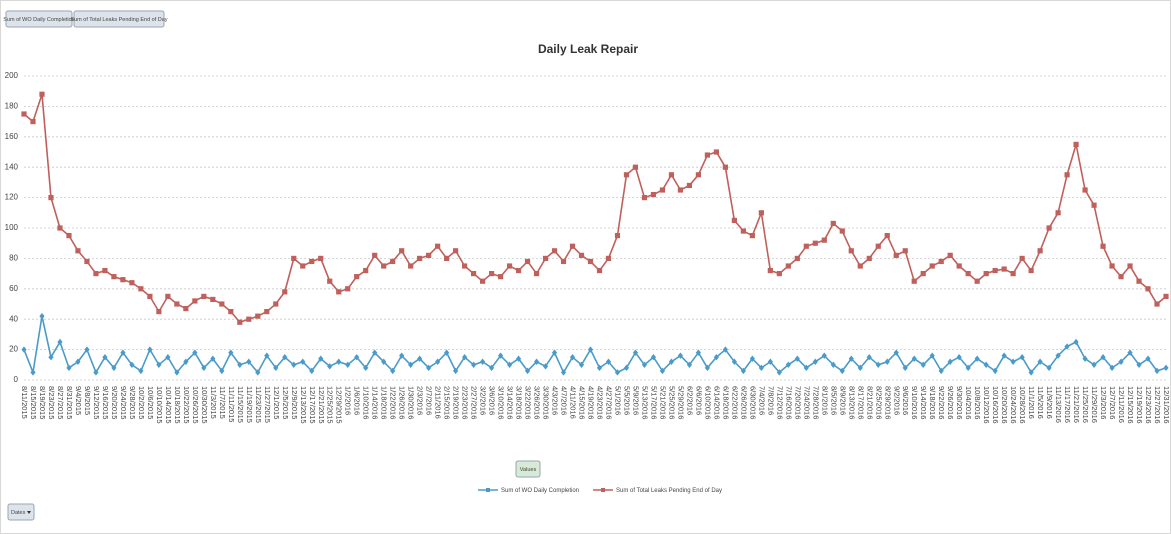 This screenshot has width=1171, height=534. Describe the element at coordinates (573, 402) in the screenshot. I see `x-tick-label: 4/11/2016` at that location.